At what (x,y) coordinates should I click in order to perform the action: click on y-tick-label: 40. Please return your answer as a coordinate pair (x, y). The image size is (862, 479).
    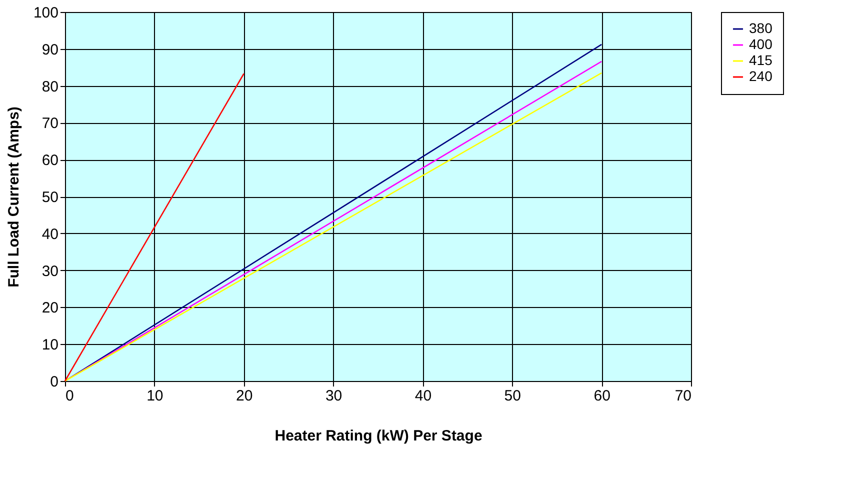
    Looking at the image, I should click on (50, 234).